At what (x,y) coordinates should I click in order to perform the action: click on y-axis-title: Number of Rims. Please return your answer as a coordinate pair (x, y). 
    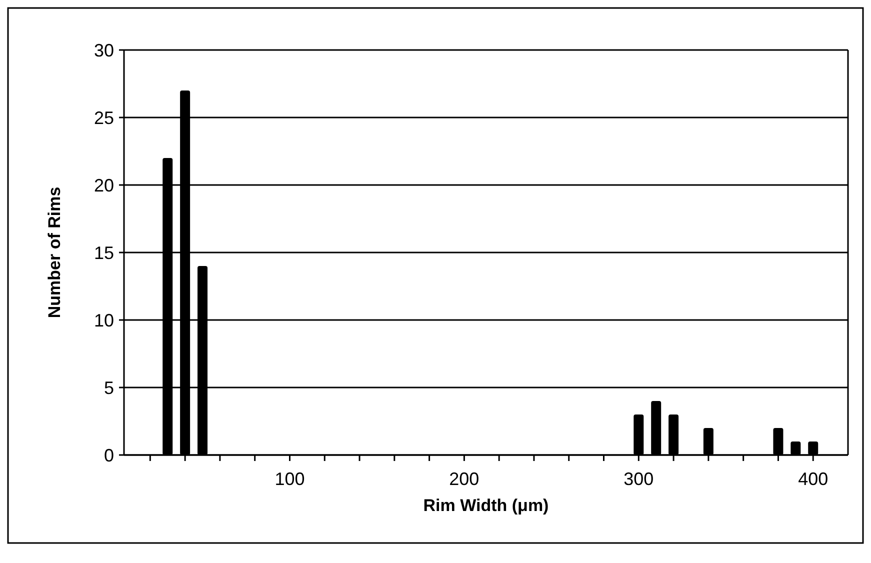
    Looking at the image, I should click on (54, 252).